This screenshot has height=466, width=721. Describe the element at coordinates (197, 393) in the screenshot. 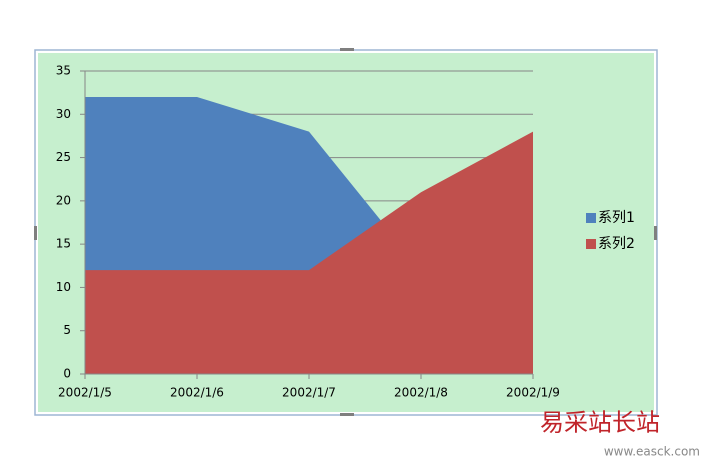

I see `x-tick-label: 2002/1/6` at that location.